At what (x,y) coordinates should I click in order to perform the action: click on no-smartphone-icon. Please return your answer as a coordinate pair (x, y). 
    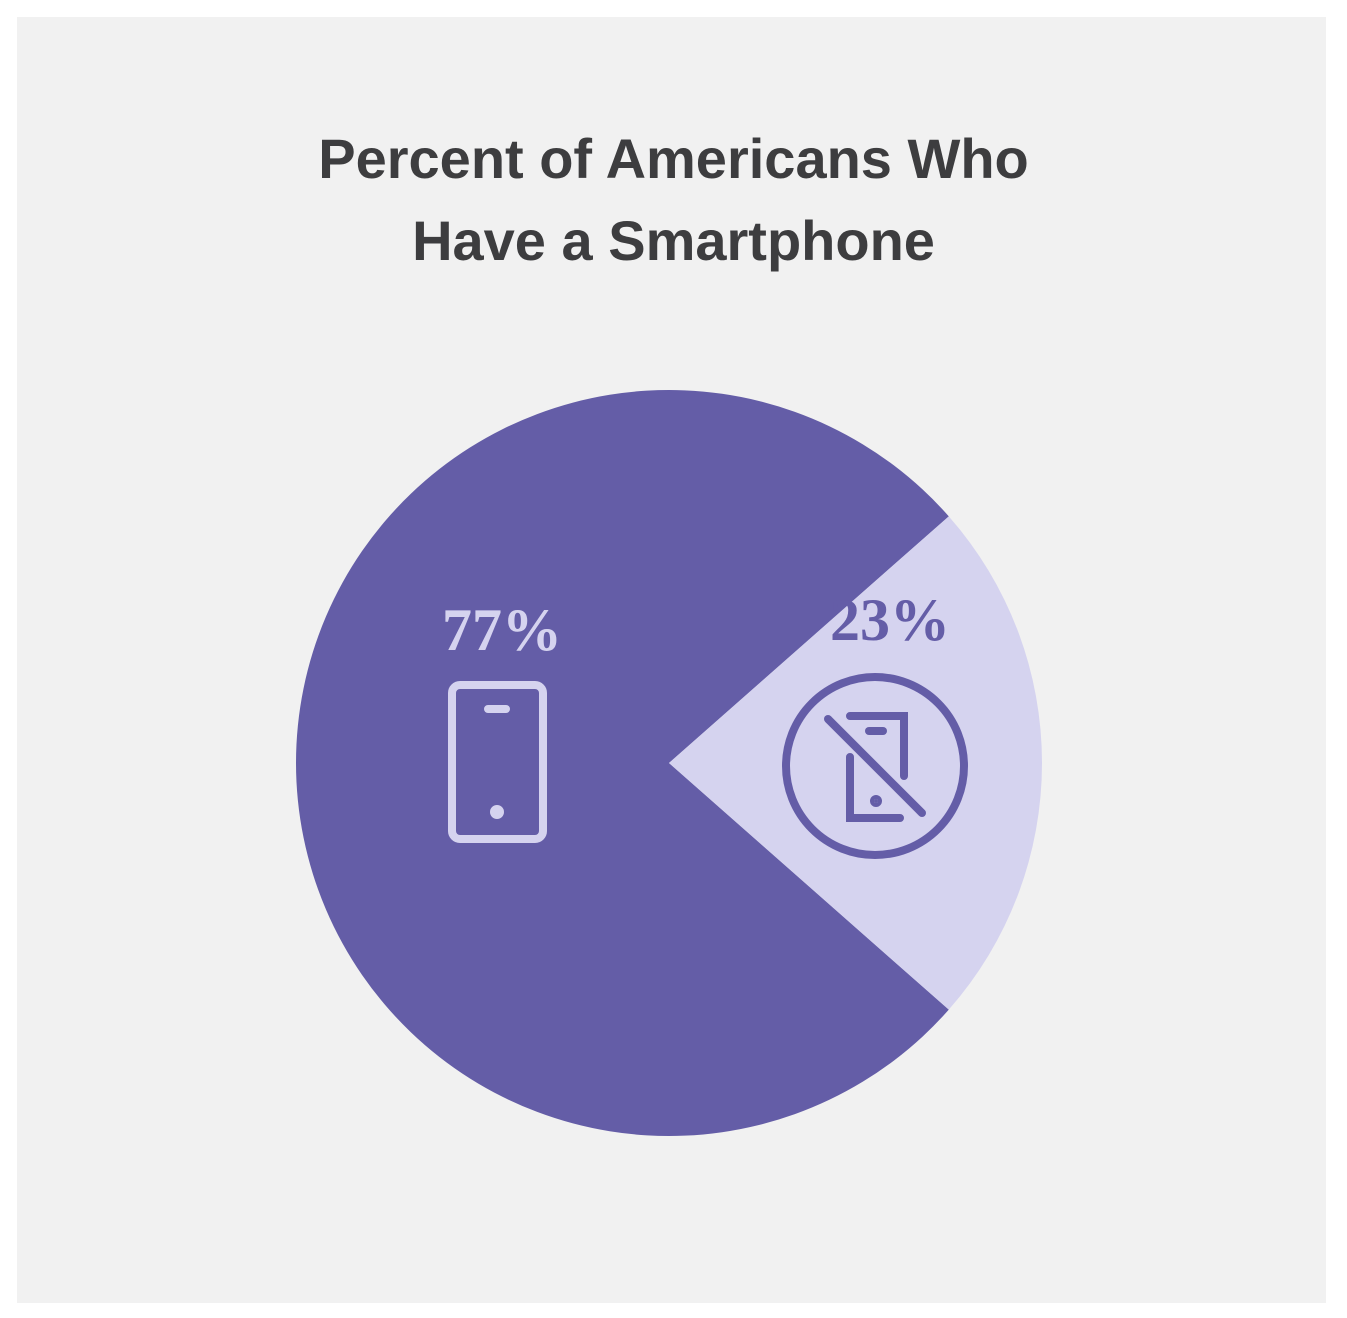
    Looking at the image, I should click on (875, 766).